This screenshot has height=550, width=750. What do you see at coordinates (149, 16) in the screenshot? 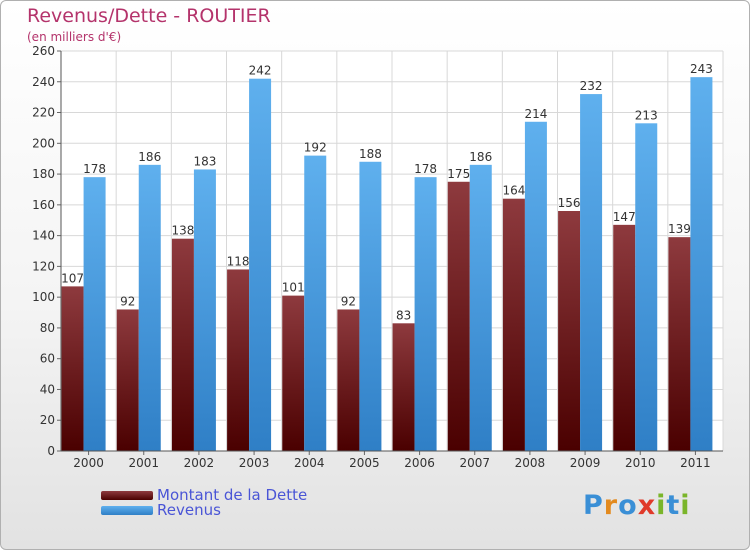
I see `chart-title: Revenus/Dette - ROUTIER` at bounding box center [149, 16].